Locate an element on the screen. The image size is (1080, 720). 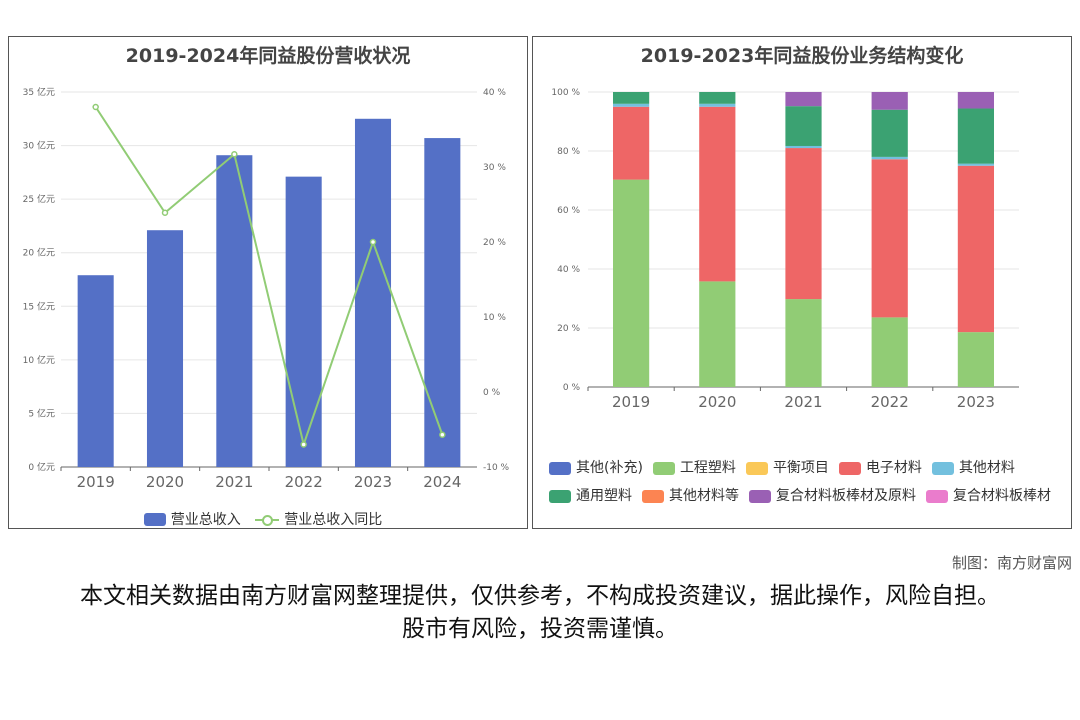
y-right-tick-label: 20 % is located at coordinates (494, 243).